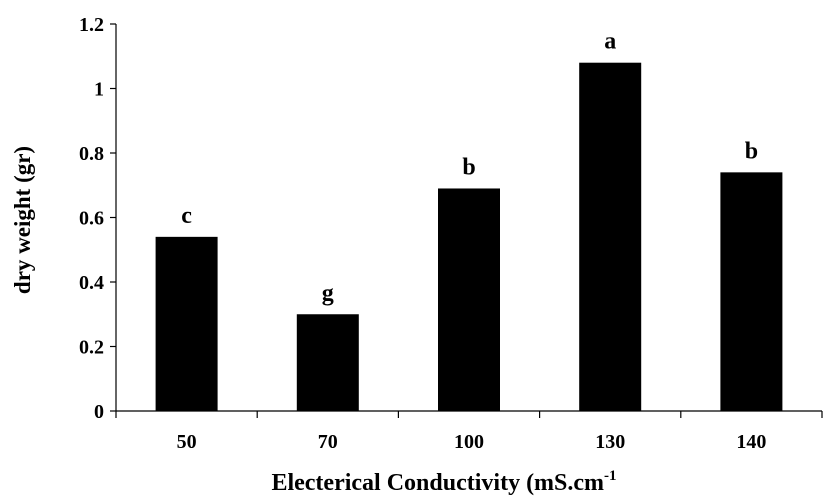 This screenshot has width=837, height=502. Describe the element at coordinates (610, 442) in the screenshot. I see `x-tick-label: 130` at that location.